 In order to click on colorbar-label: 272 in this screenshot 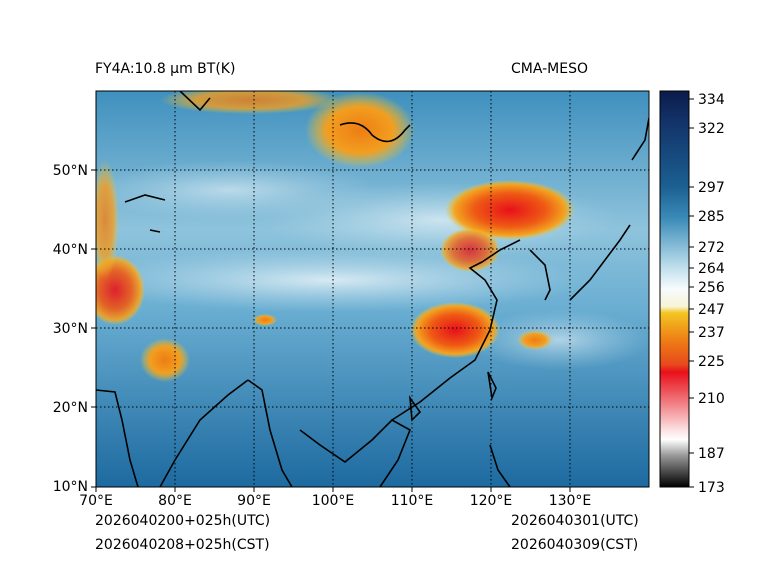, I will do `click(711, 248)`.